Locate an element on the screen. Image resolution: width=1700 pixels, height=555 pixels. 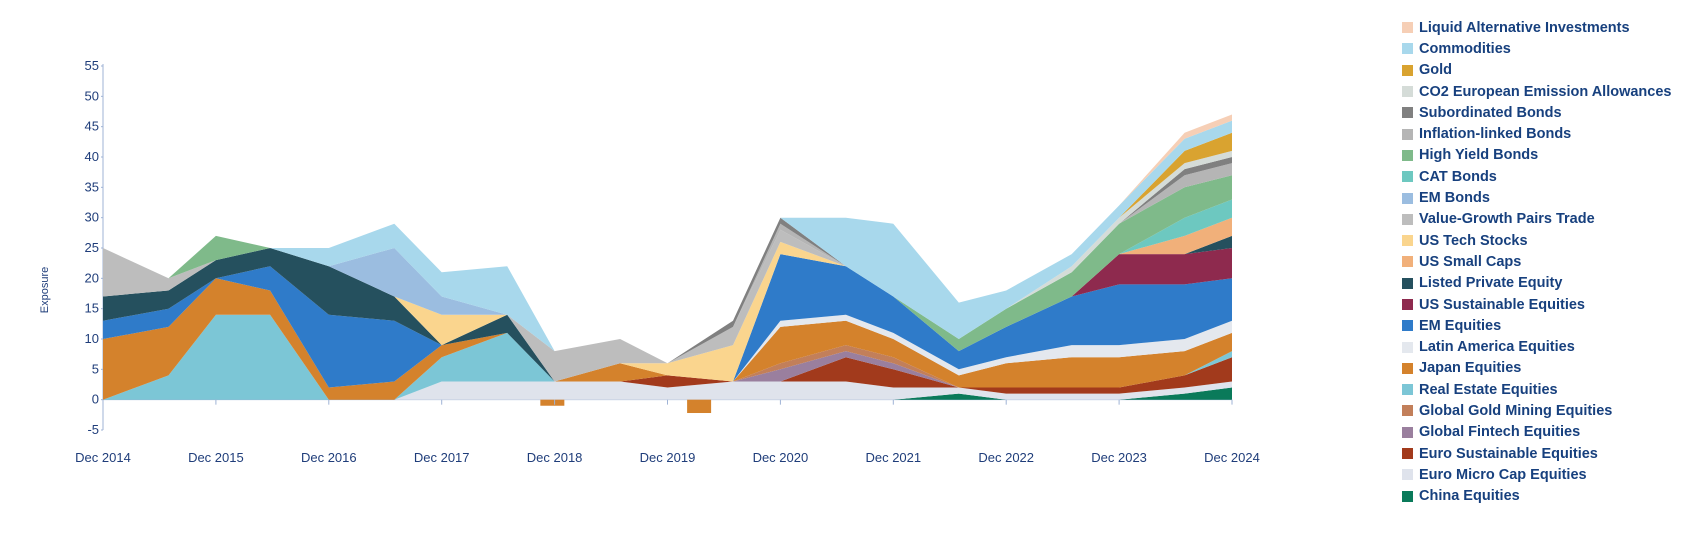
legend-item: Latin America Equities is located at coordinates (1536, 346).